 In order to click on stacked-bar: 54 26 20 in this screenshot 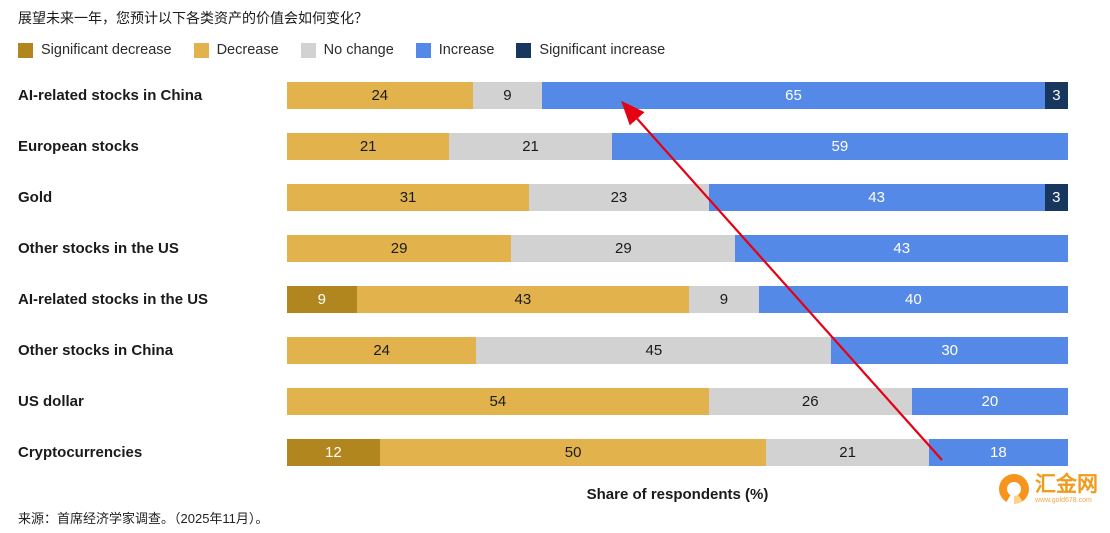, I will do `click(677, 401)`.